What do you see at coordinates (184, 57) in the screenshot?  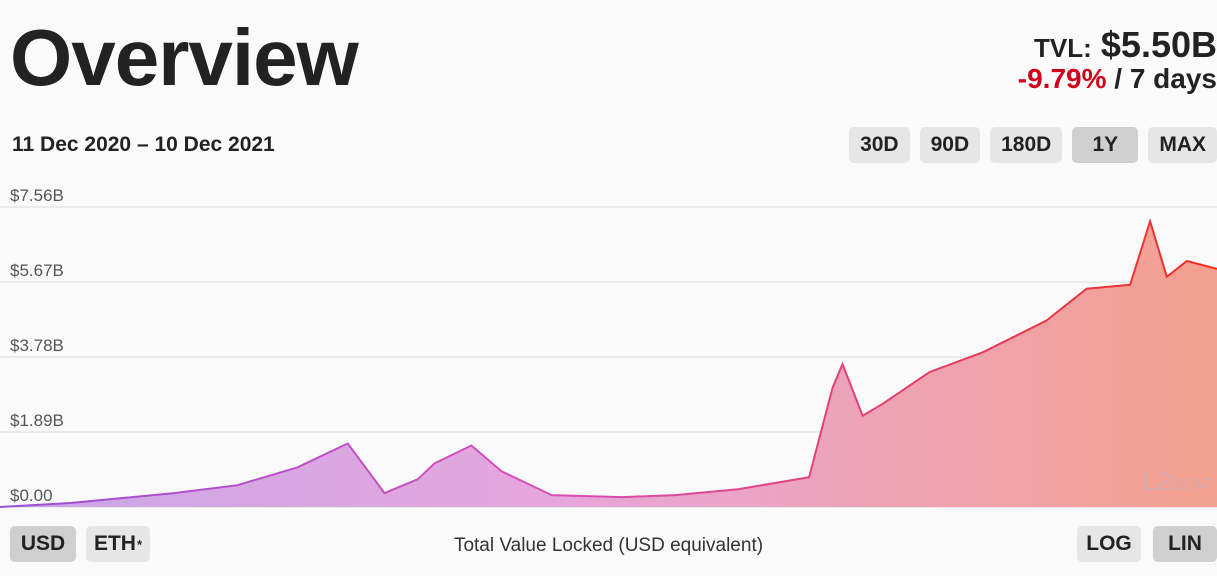 I see `page-title: Overview` at bounding box center [184, 57].